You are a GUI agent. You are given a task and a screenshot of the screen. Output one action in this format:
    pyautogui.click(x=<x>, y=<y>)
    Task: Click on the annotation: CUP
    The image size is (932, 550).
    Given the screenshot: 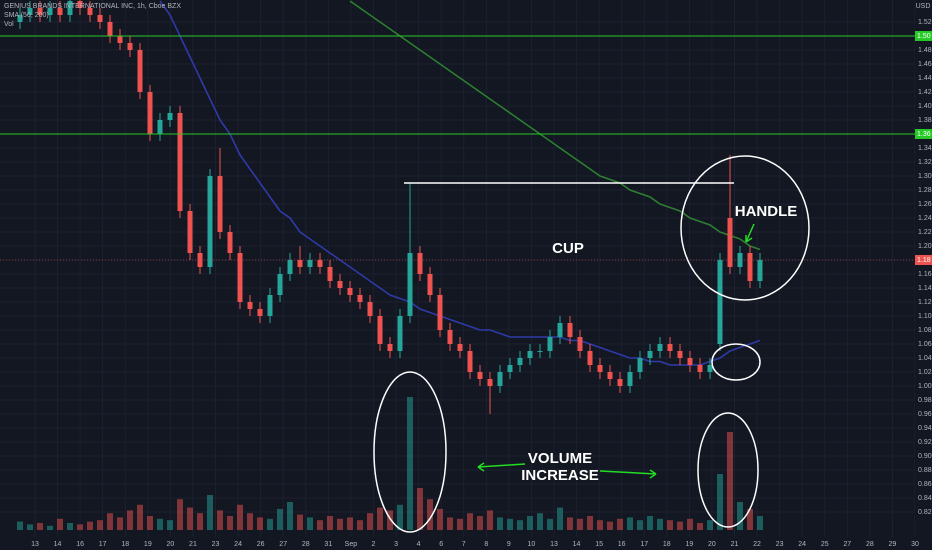 What is the action you would take?
    pyautogui.click(x=568, y=248)
    